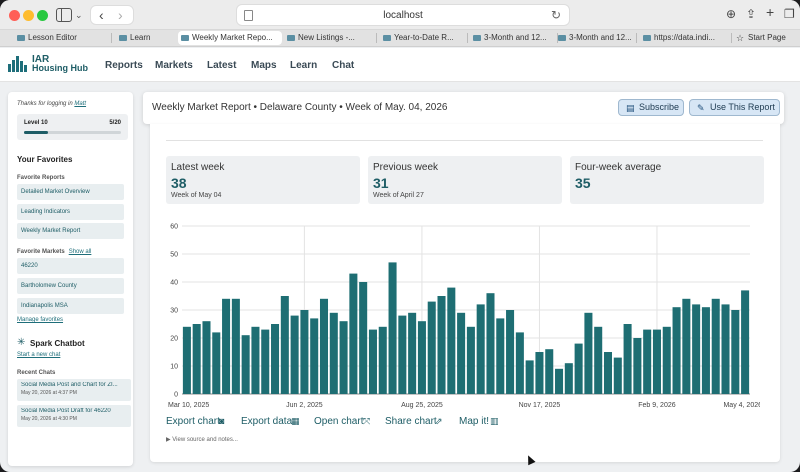 The width and height of the screenshot is (800, 472). Describe the element at coordinates (267, 421) in the screenshot. I see `export-data-button: Export data` at that location.